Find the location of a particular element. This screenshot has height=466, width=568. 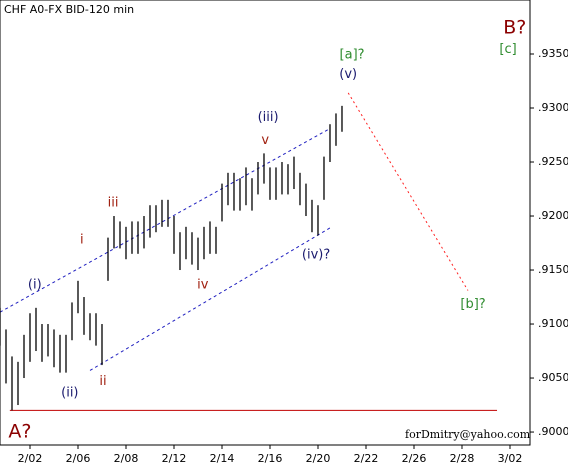

footer: forDmitry@yahoo.com is located at coordinates (468, 434).